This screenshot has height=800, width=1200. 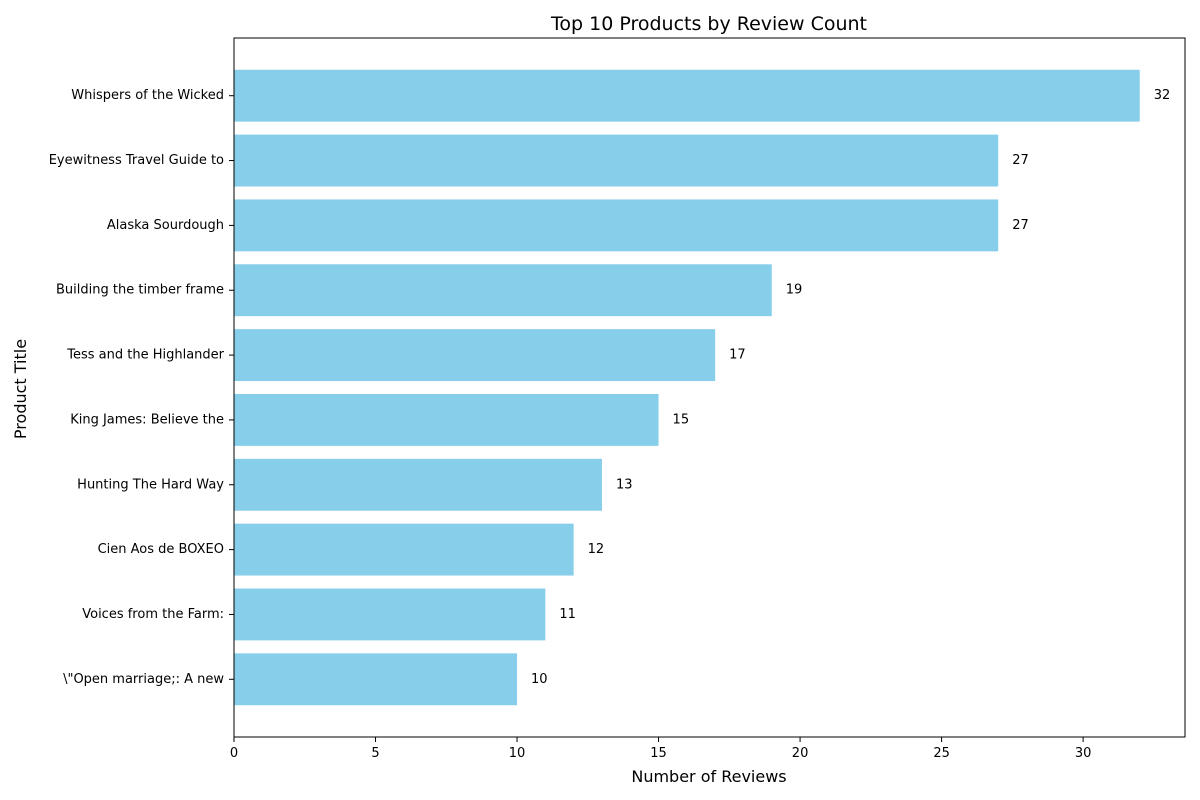 I want to click on y-tick-label: \"Open marriage;: A new, so click(x=143, y=679).